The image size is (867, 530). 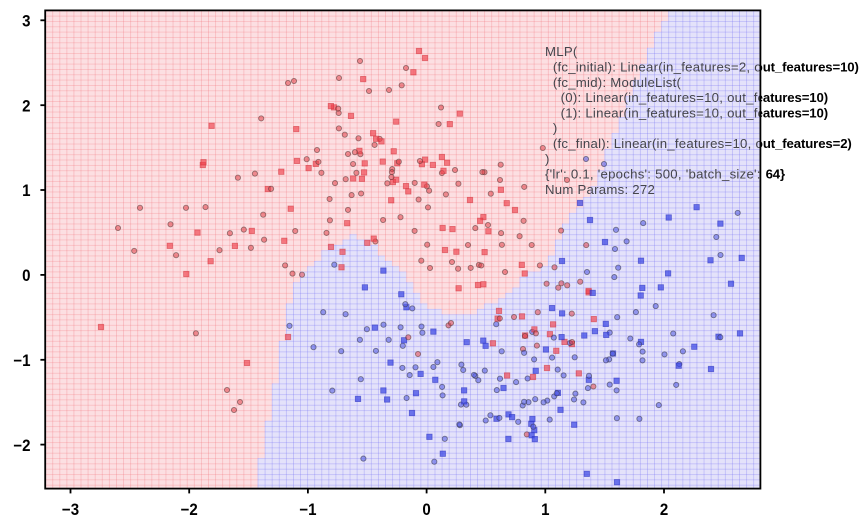 What do you see at coordinates (26, 22) in the screenshot?
I see `svg-text: 3` at bounding box center [26, 22].